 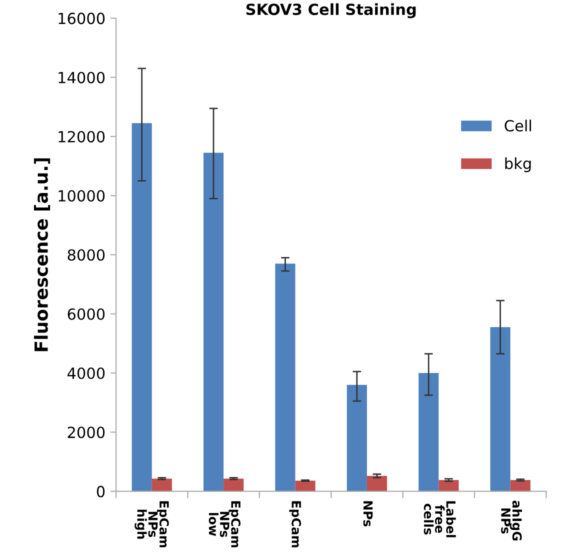 I want to click on y-tick-label: 14000, so click(x=81, y=78).